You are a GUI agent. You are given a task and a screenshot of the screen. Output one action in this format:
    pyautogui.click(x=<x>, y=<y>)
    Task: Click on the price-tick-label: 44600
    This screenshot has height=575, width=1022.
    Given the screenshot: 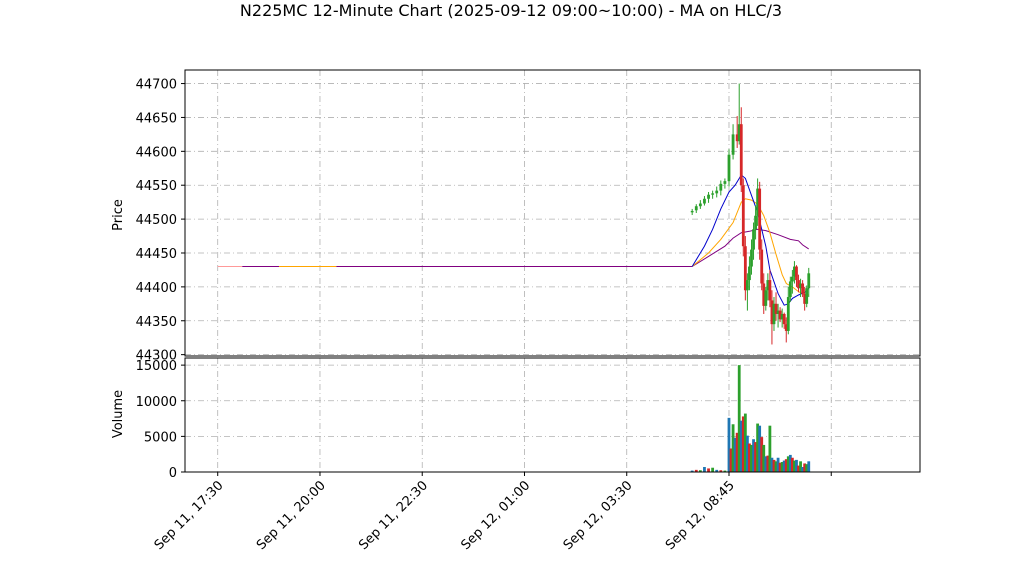 What is the action you would take?
    pyautogui.click(x=156, y=152)
    